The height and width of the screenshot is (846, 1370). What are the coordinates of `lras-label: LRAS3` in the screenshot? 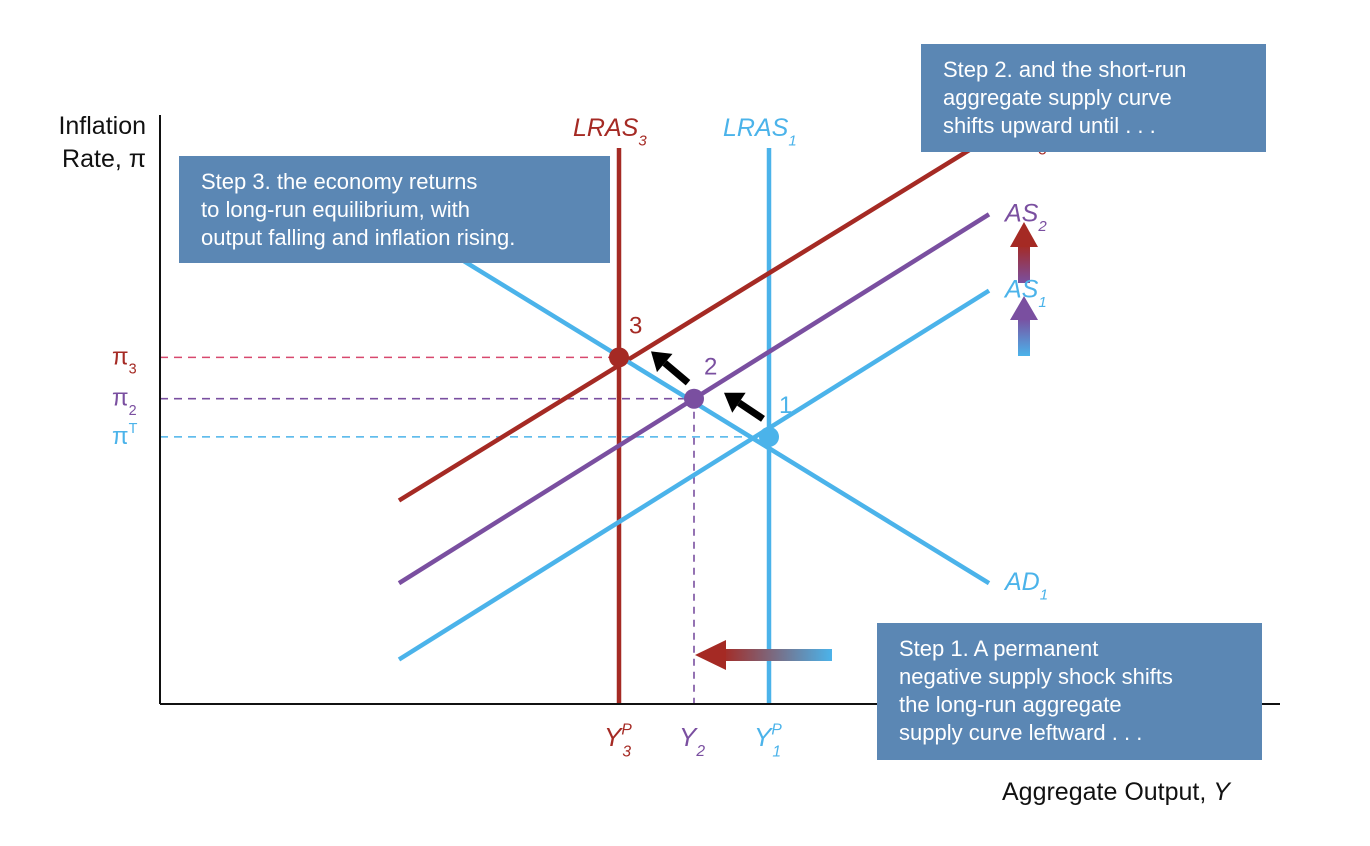 It's located at (610, 132).